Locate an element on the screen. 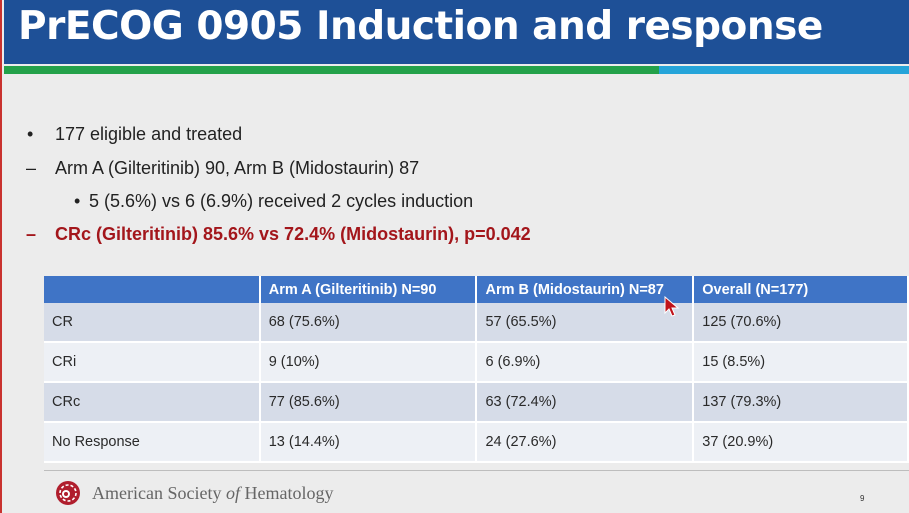  table-cell: 15 (8.5%) is located at coordinates (801, 362).